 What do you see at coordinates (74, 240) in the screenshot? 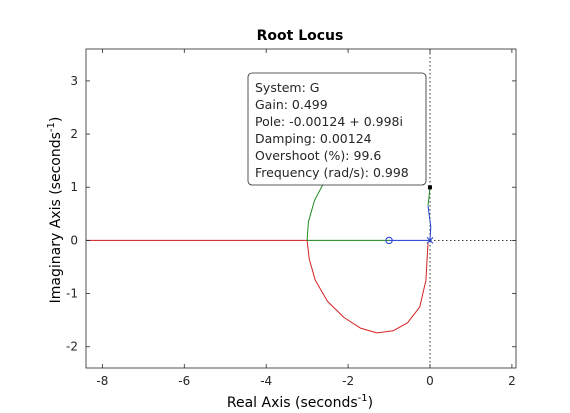
I see `y-tick-label: 0` at bounding box center [74, 240].